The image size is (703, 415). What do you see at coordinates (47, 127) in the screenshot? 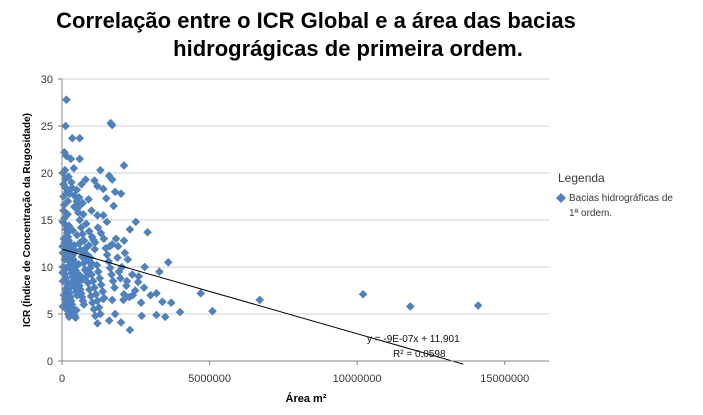
I see `y-tick-label: 25` at bounding box center [47, 127].